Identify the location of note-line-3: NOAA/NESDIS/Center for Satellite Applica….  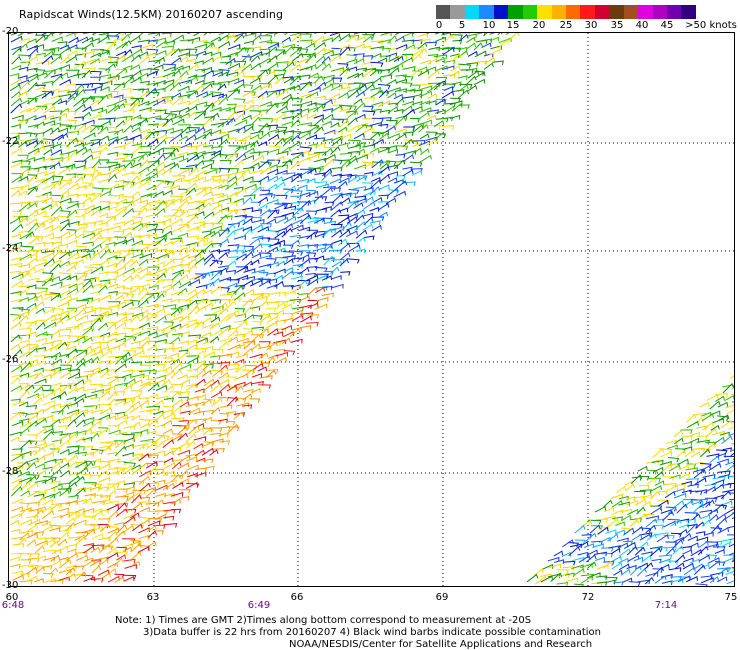
(441, 644).